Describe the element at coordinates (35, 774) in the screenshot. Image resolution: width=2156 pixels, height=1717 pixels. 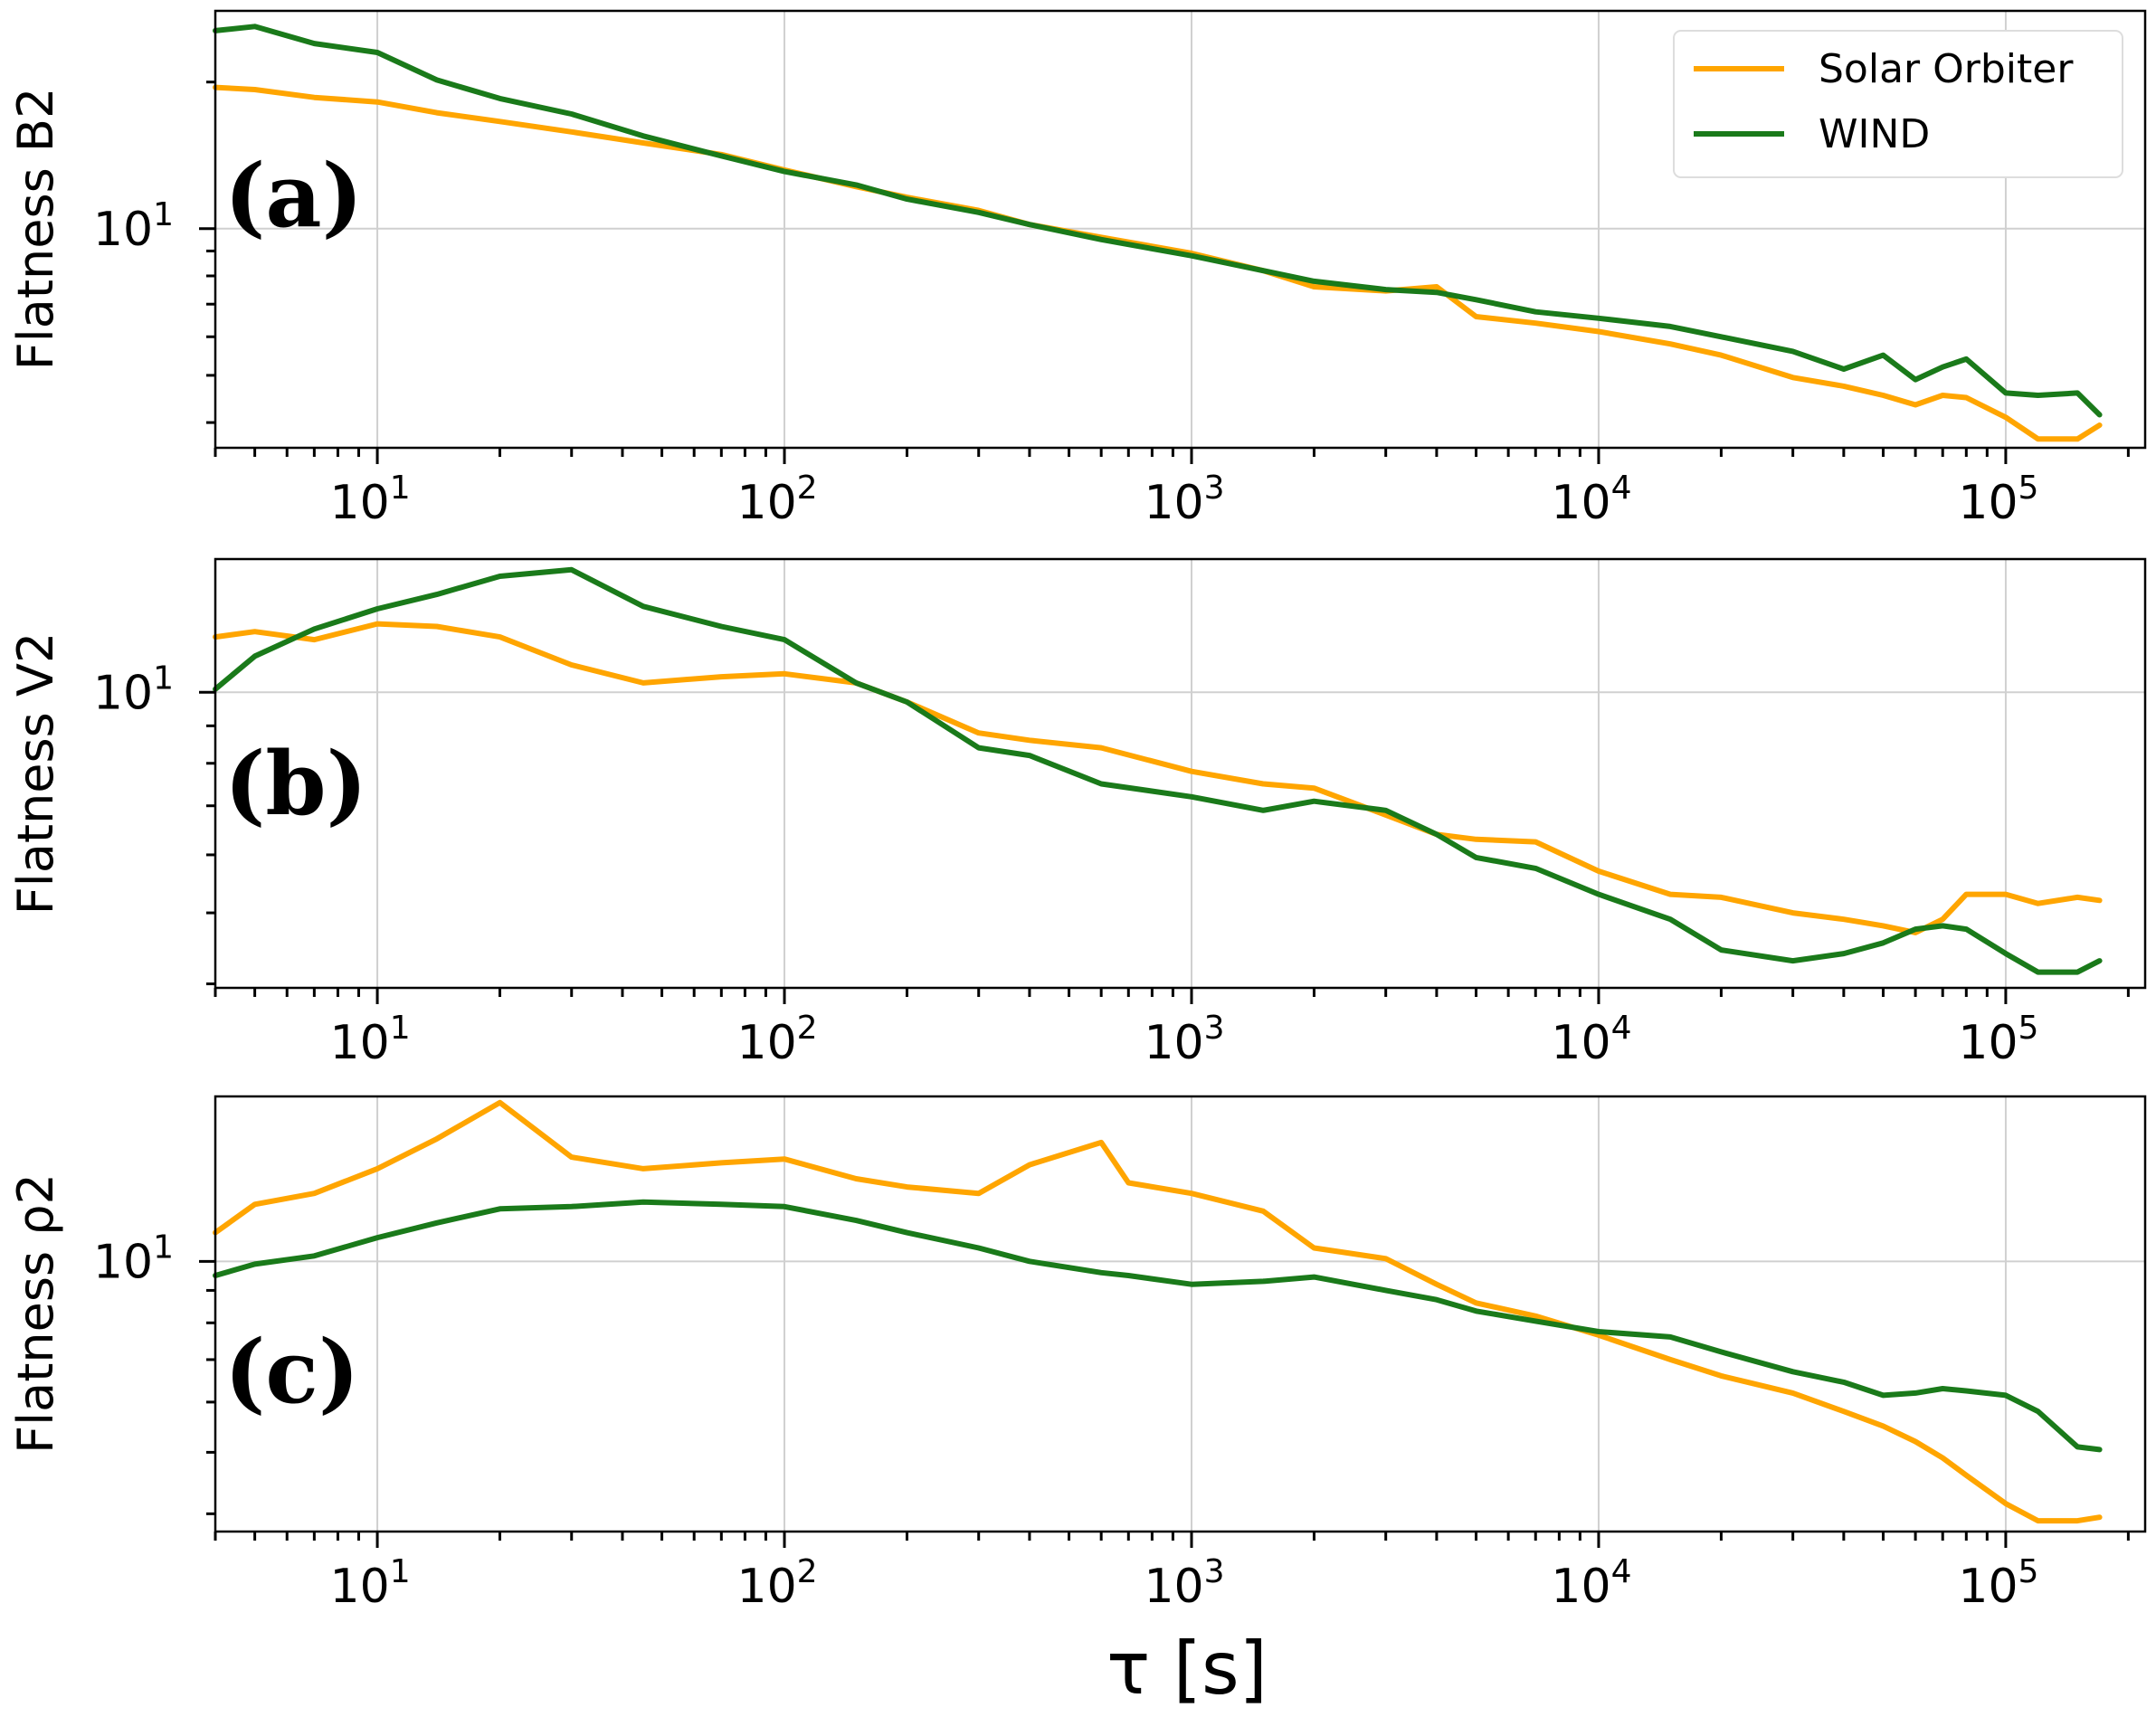
I see `y-axis-label: Flatness V2` at that location.